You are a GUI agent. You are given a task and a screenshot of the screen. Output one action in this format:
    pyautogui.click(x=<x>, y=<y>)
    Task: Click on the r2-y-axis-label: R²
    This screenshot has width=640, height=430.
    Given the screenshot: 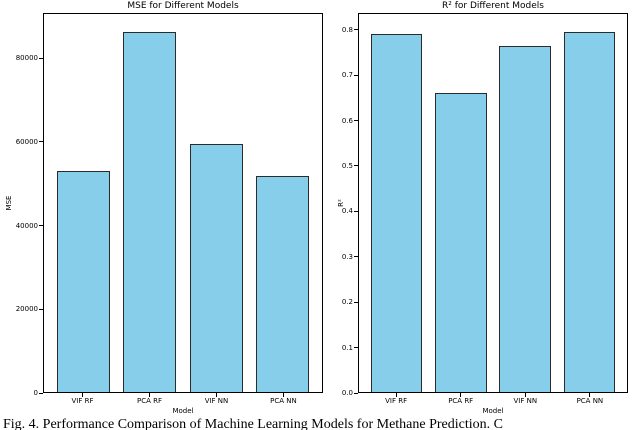 What is the action you would take?
    pyautogui.click(x=341, y=203)
    